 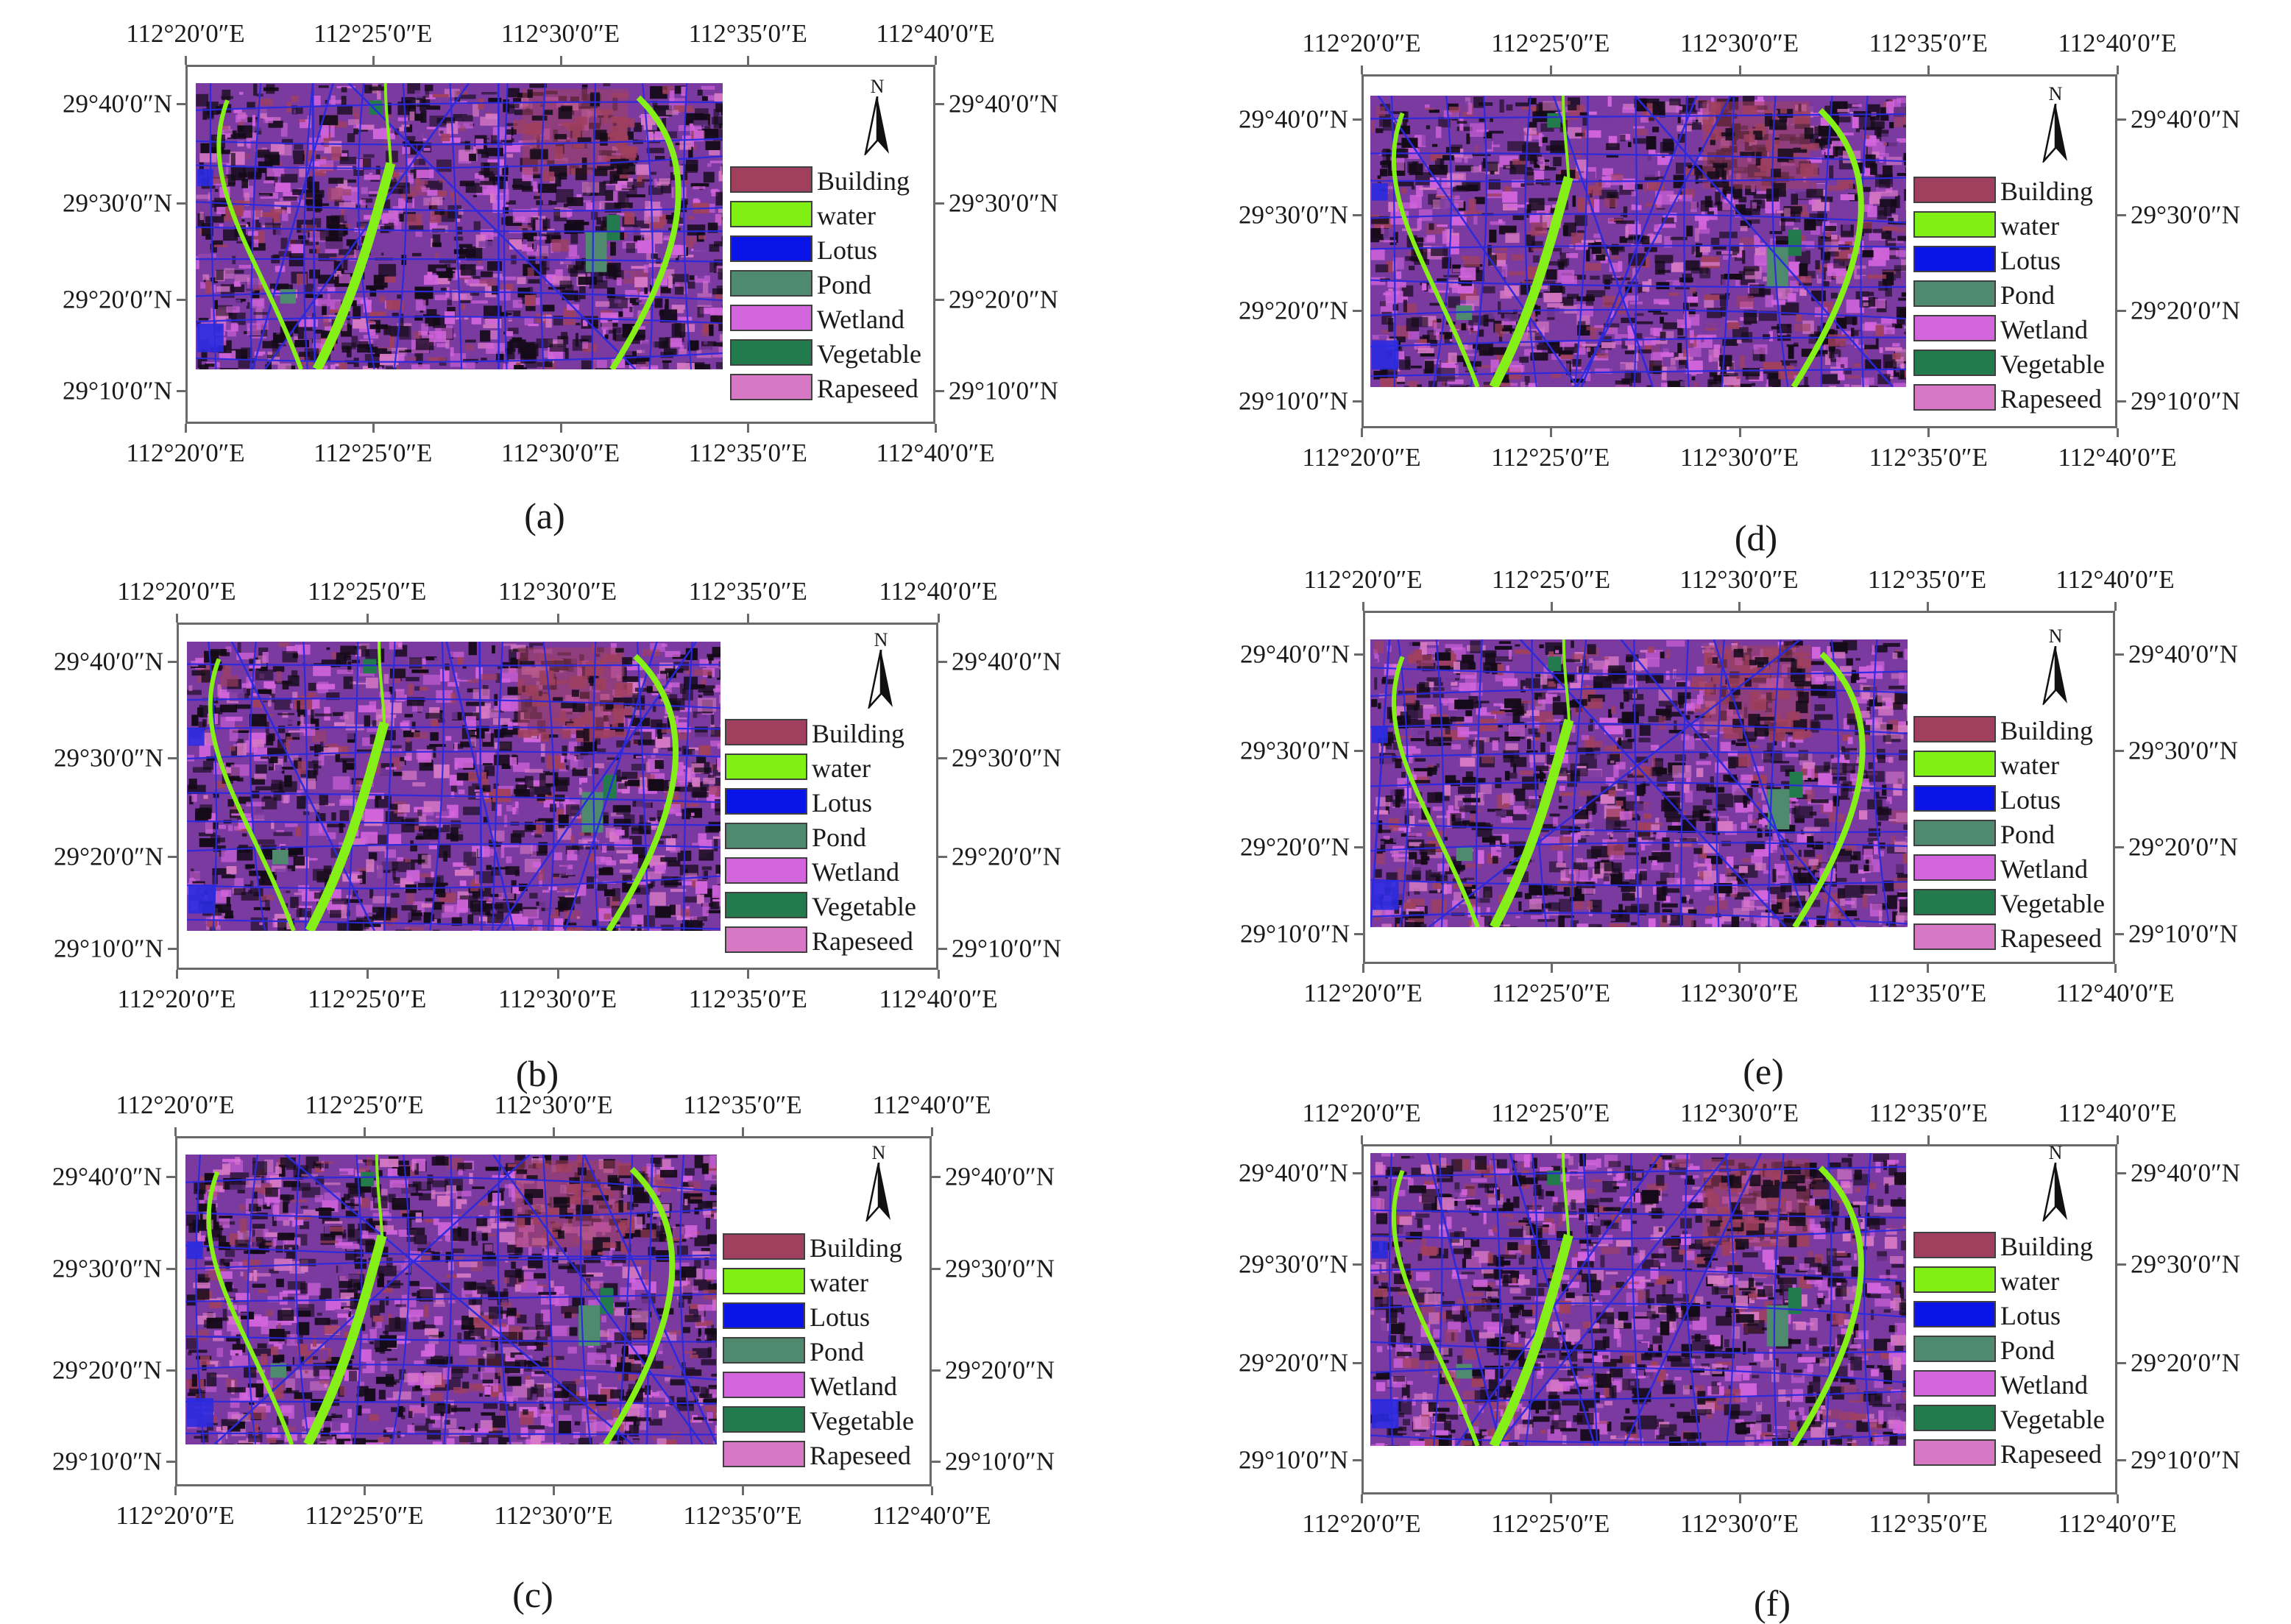 I want to click on lat-label-right: 29°20′0″N, so click(x=2185, y=1363).